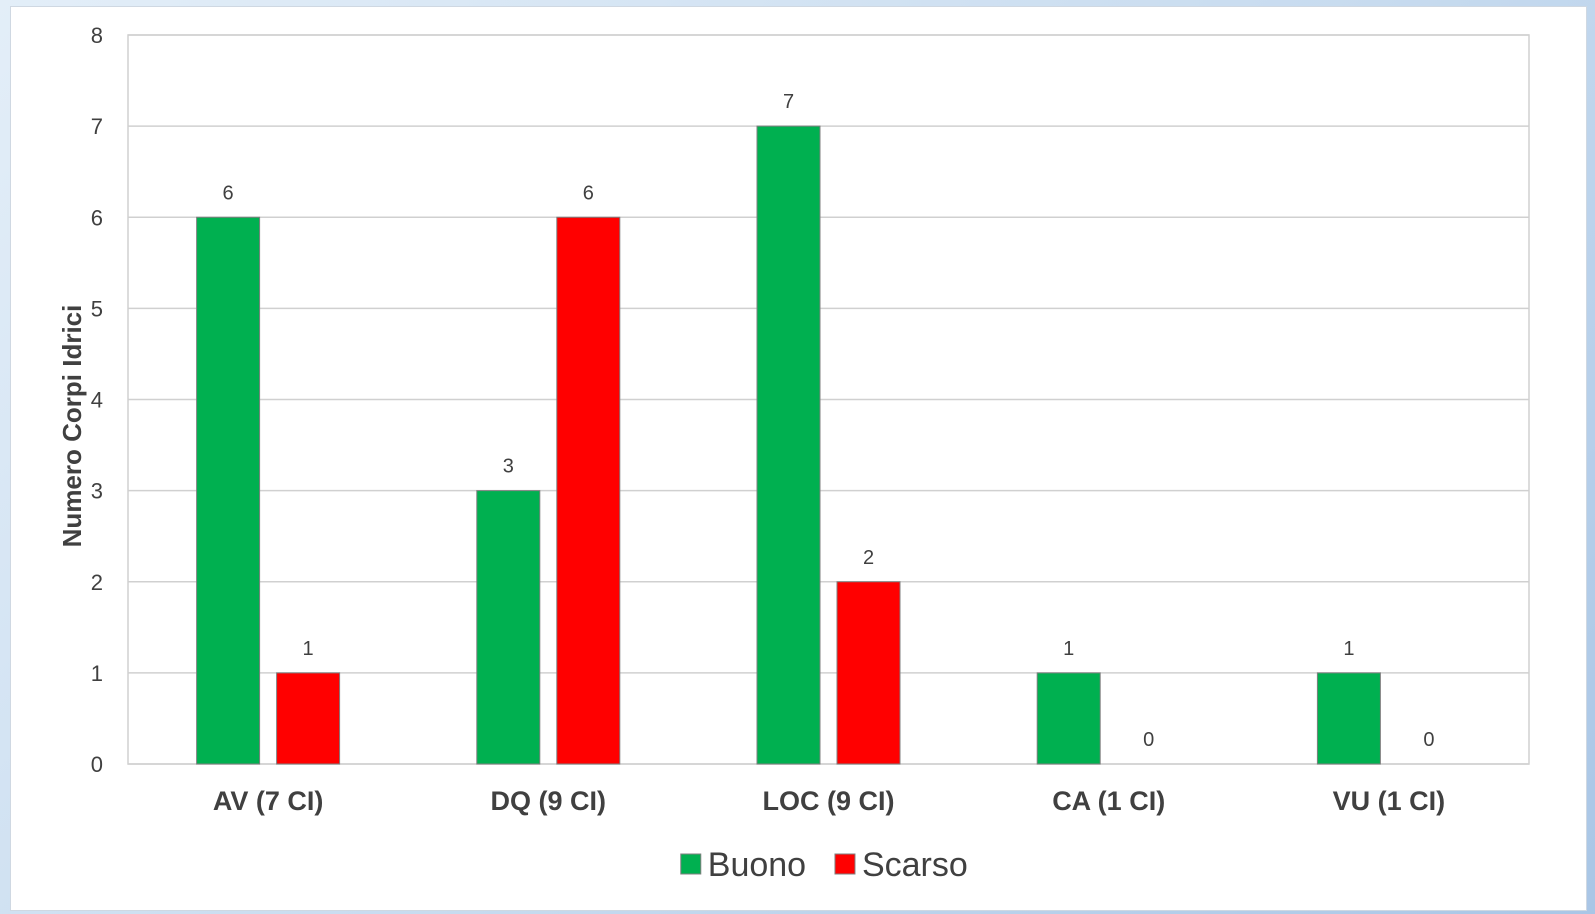  I want to click on y-axis-title: Numero Corpi Idrici, so click(72, 426).